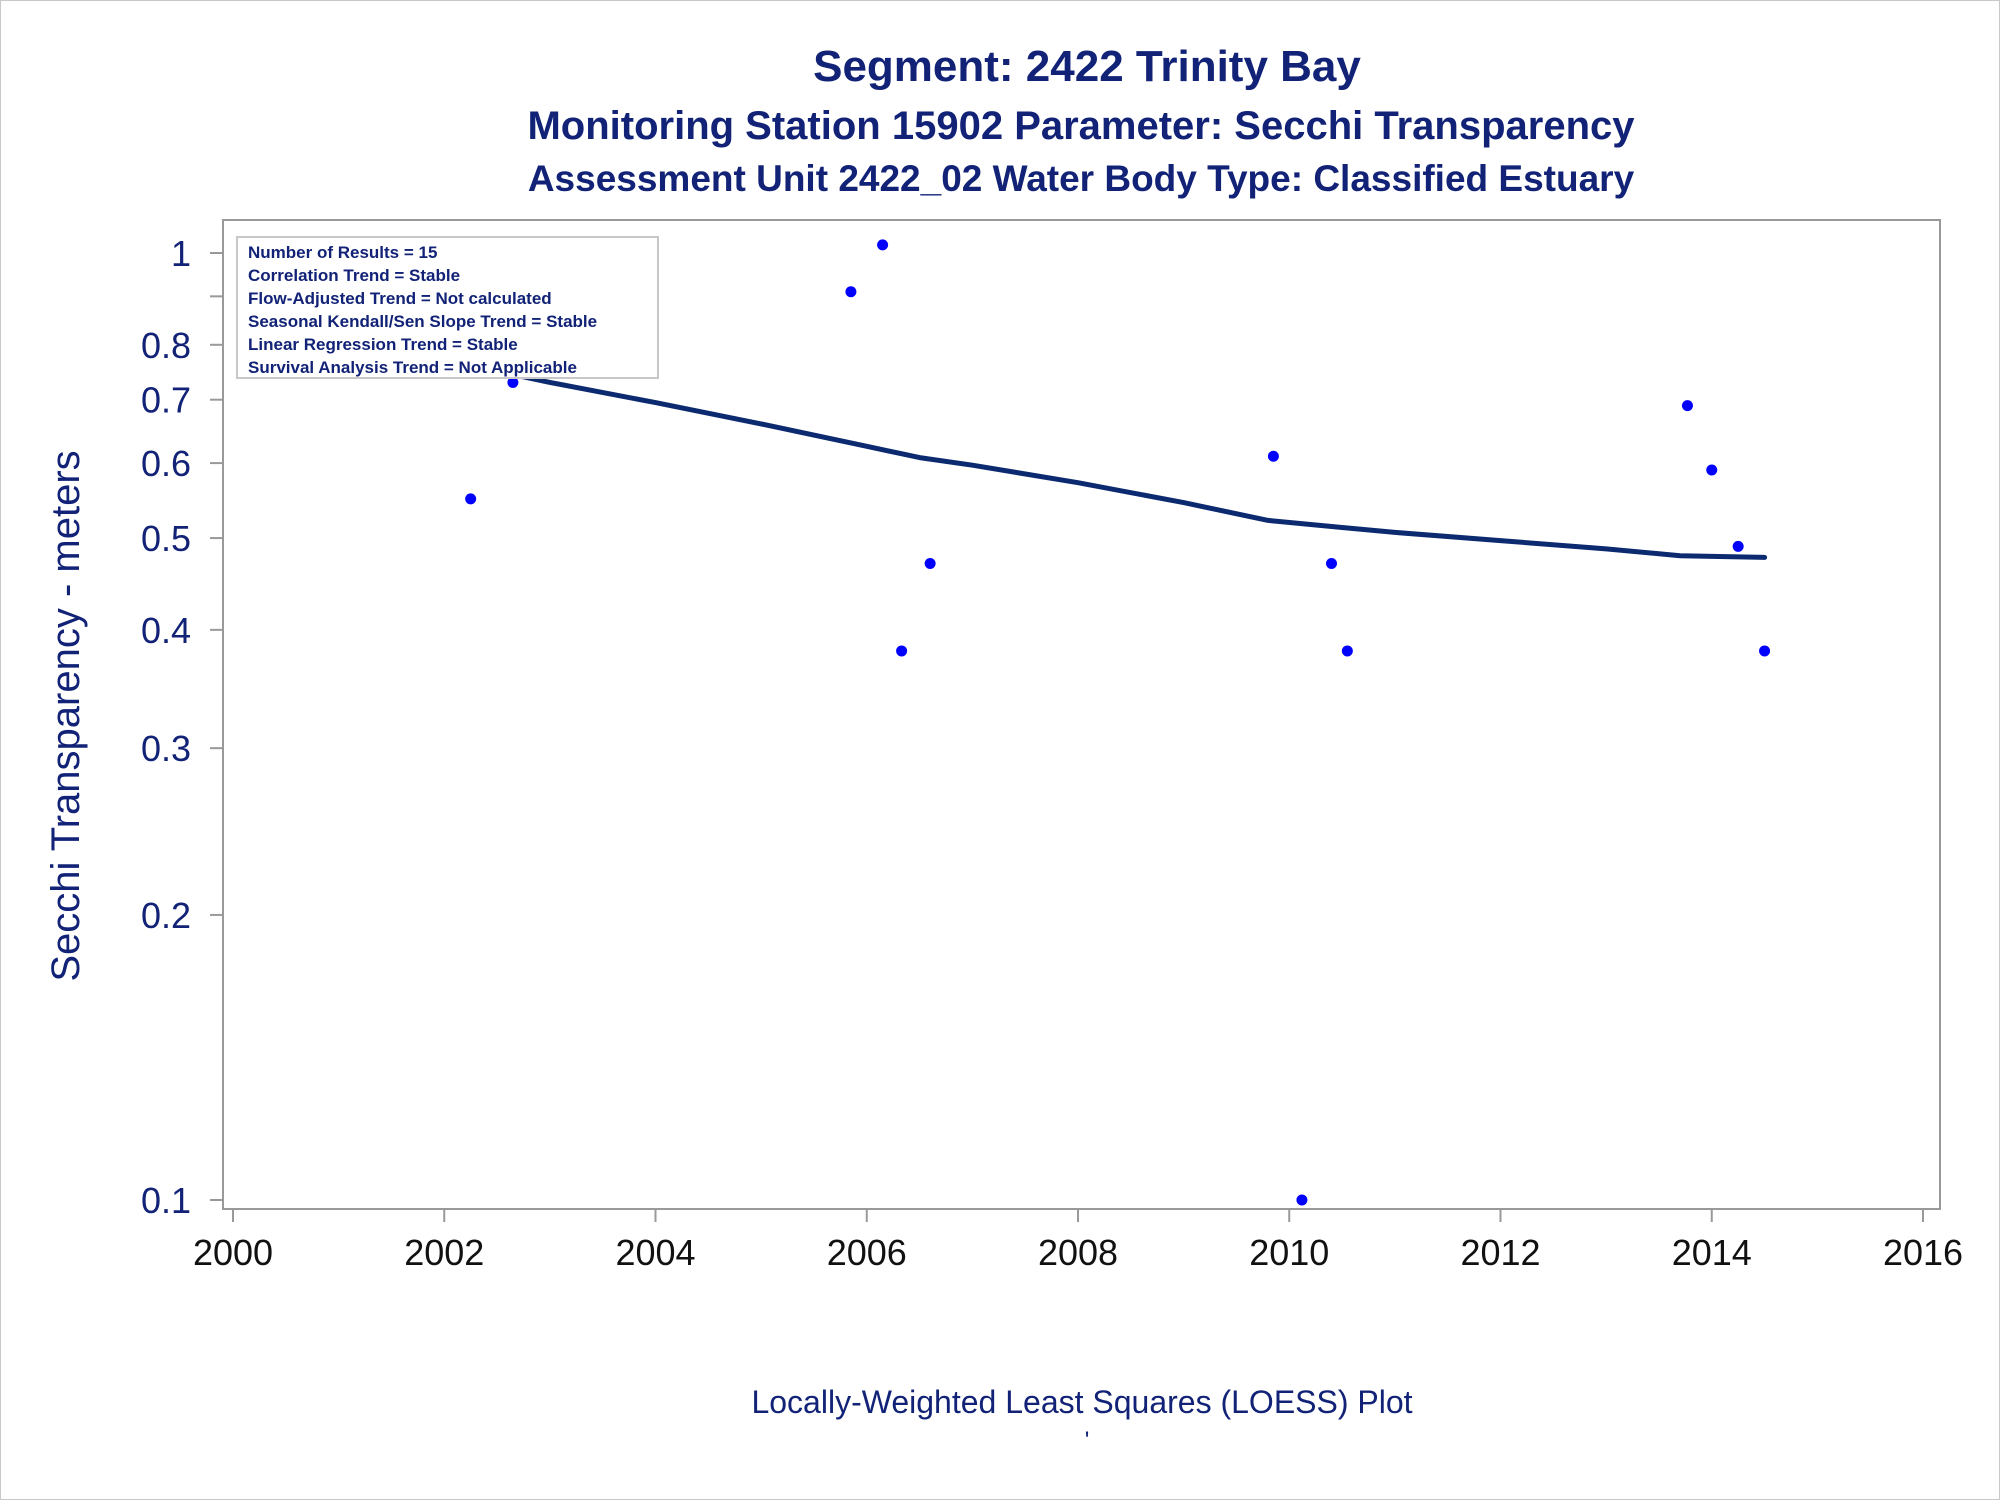 The image size is (2000, 1504). I want to click on y-tick-label: 0.8, so click(166, 345).